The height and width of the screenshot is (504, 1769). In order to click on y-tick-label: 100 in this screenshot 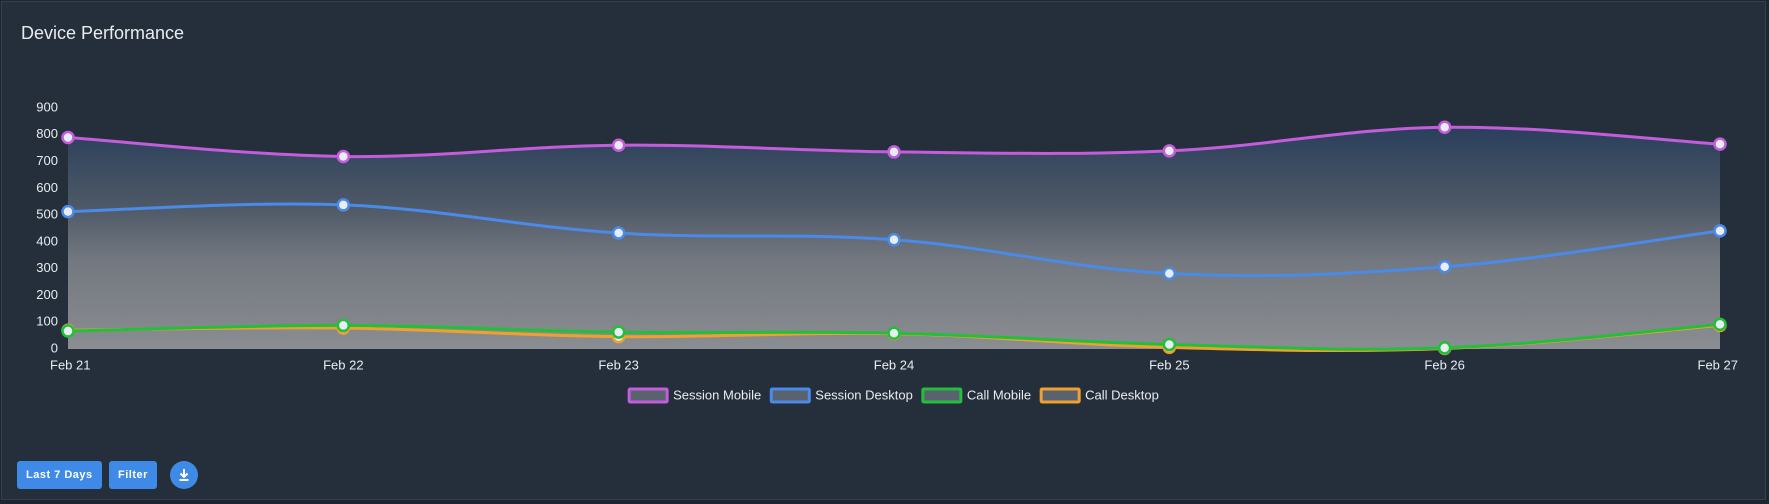, I will do `click(47, 321)`.